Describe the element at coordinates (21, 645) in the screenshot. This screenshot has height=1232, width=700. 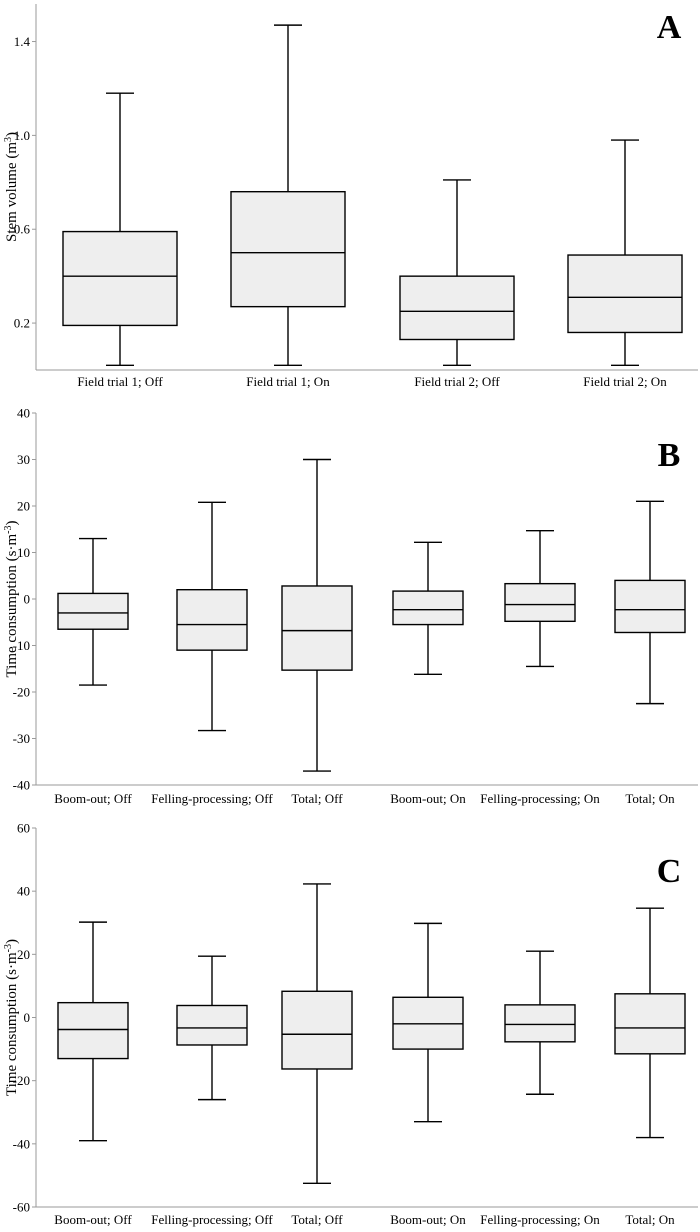
I see `y-tick-label: -10` at that location.